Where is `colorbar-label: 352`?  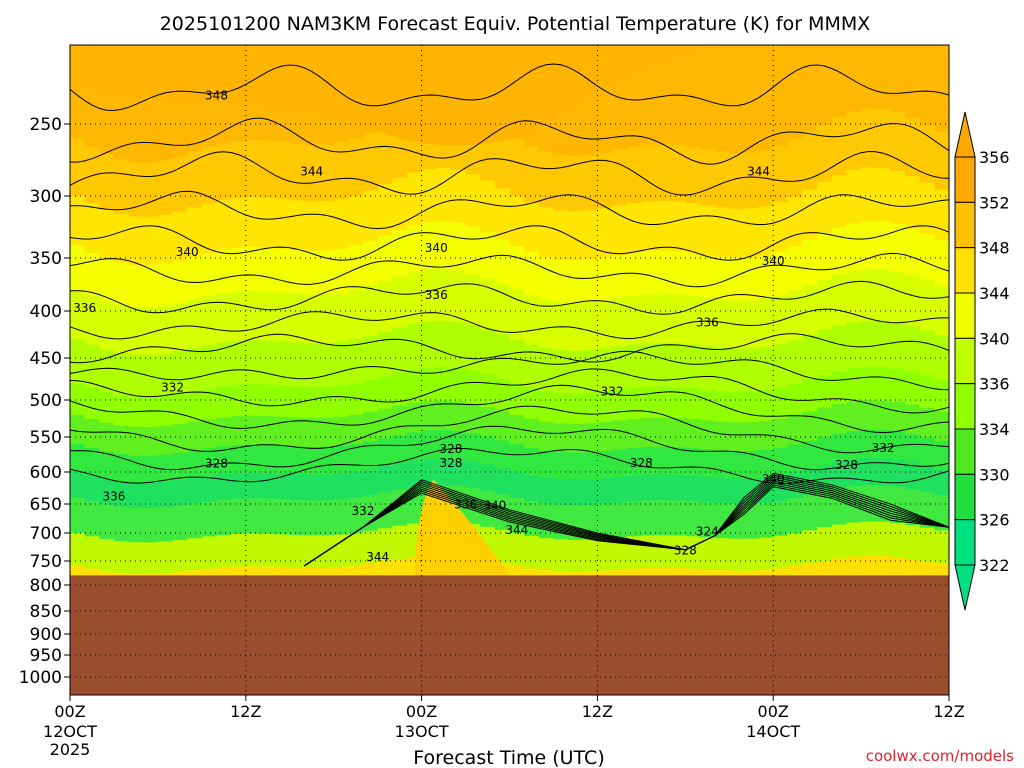
colorbar-label: 352 is located at coordinates (994, 202).